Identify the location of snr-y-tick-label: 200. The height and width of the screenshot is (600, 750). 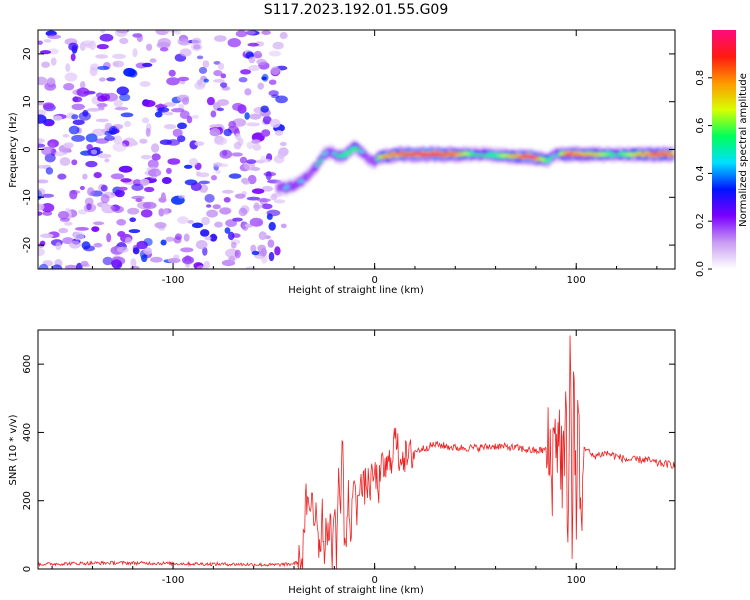
(27, 500).